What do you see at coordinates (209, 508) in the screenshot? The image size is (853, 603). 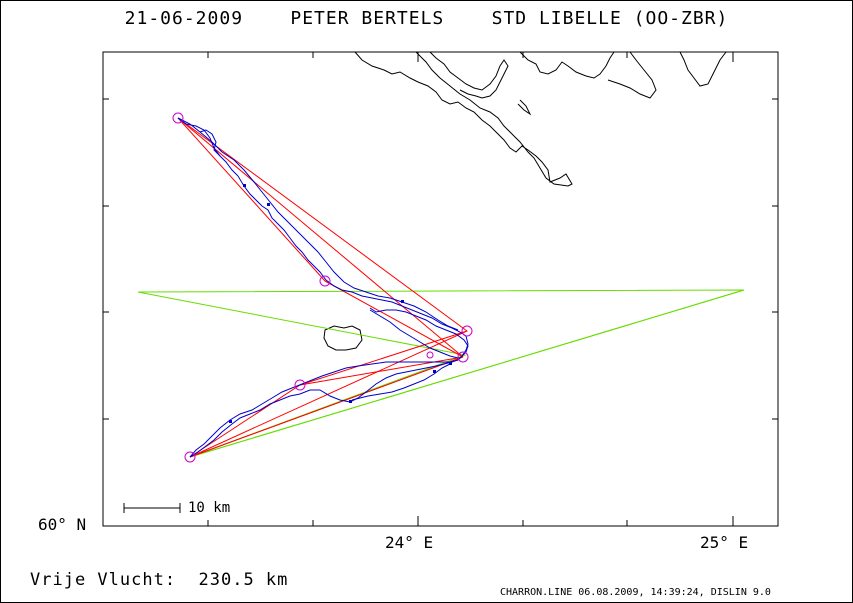 I see `scale-label: 10 km` at bounding box center [209, 508].